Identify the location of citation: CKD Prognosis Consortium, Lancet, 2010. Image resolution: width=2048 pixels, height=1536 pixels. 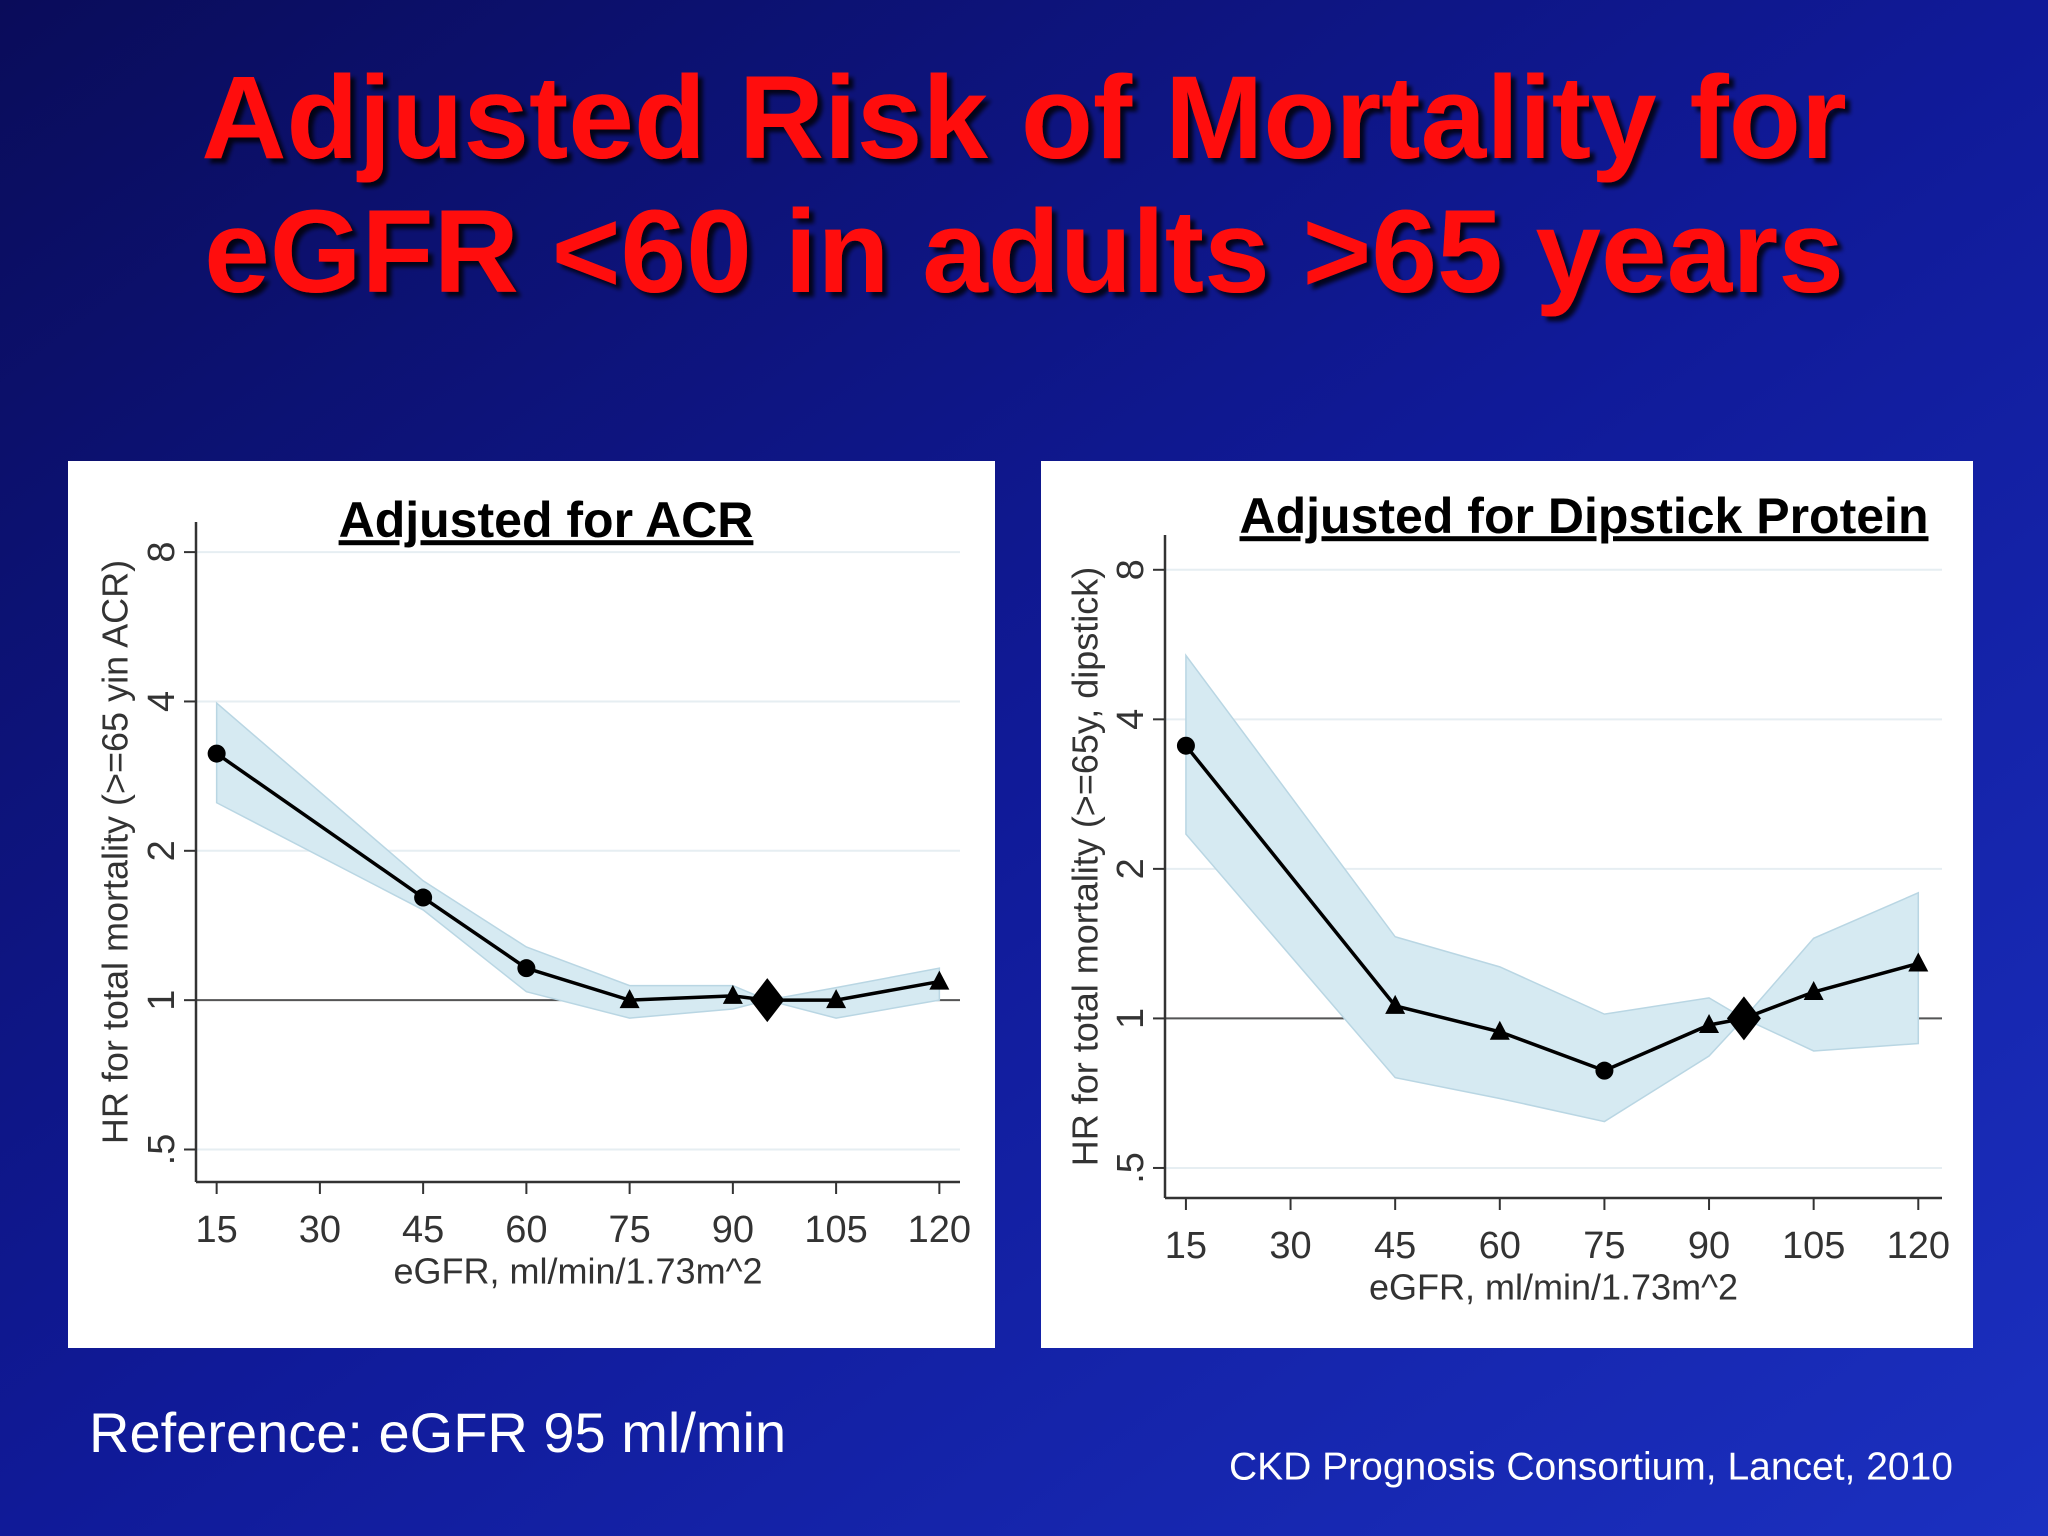
(1591, 1466).